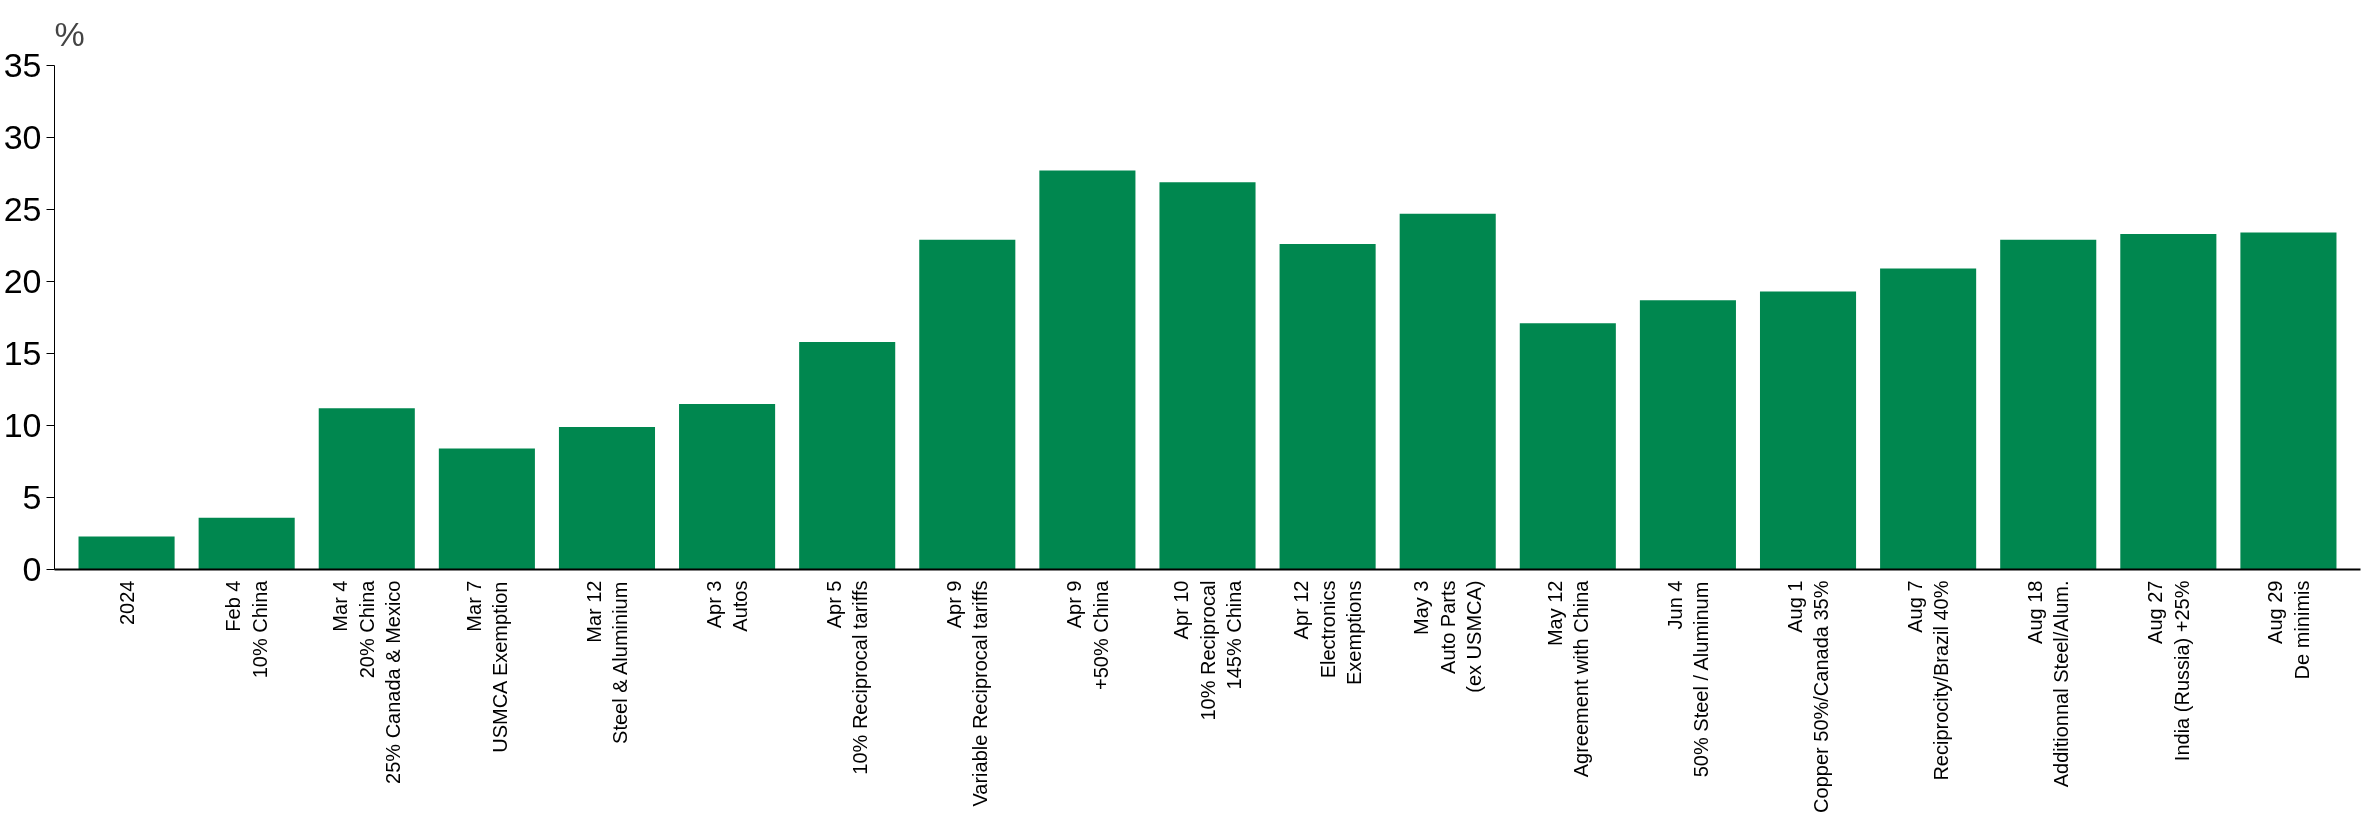 This screenshot has height=823, width=2380. What do you see at coordinates (2288, 630) in the screenshot?
I see `x-tick-label: Aug 29 De minimis` at bounding box center [2288, 630].